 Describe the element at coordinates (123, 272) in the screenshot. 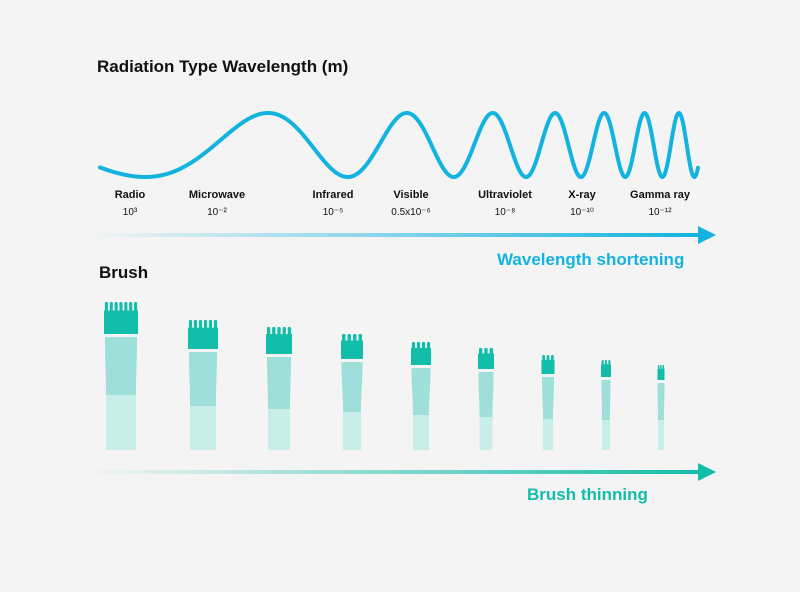

I see `brush-title: Brush` at that location.